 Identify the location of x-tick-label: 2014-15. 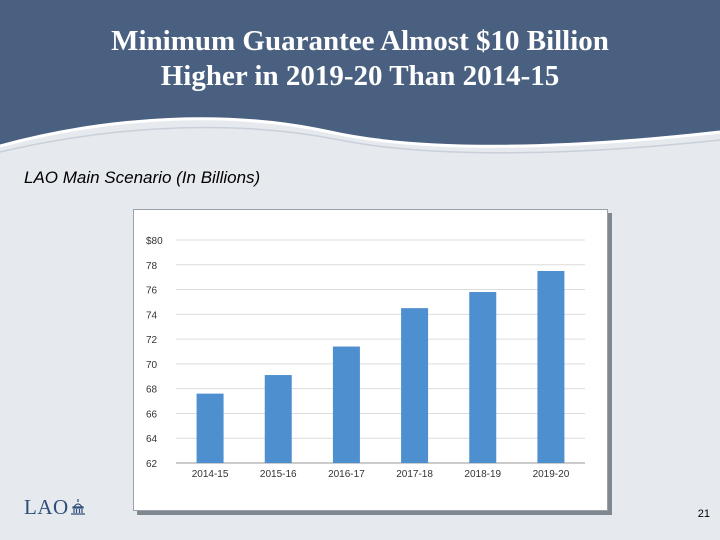
(210, 474).